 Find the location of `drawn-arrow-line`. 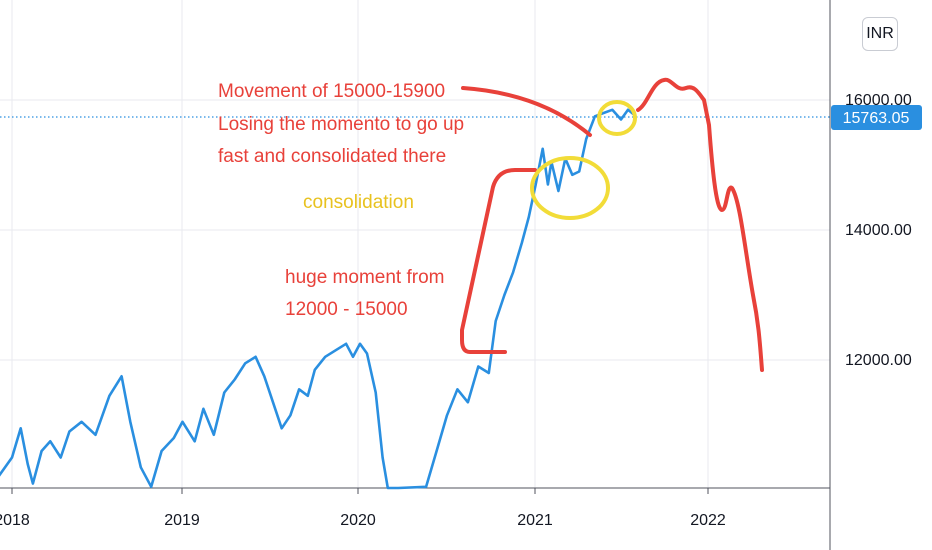

drawn-arrow-line is located at coordinates (526, 111).